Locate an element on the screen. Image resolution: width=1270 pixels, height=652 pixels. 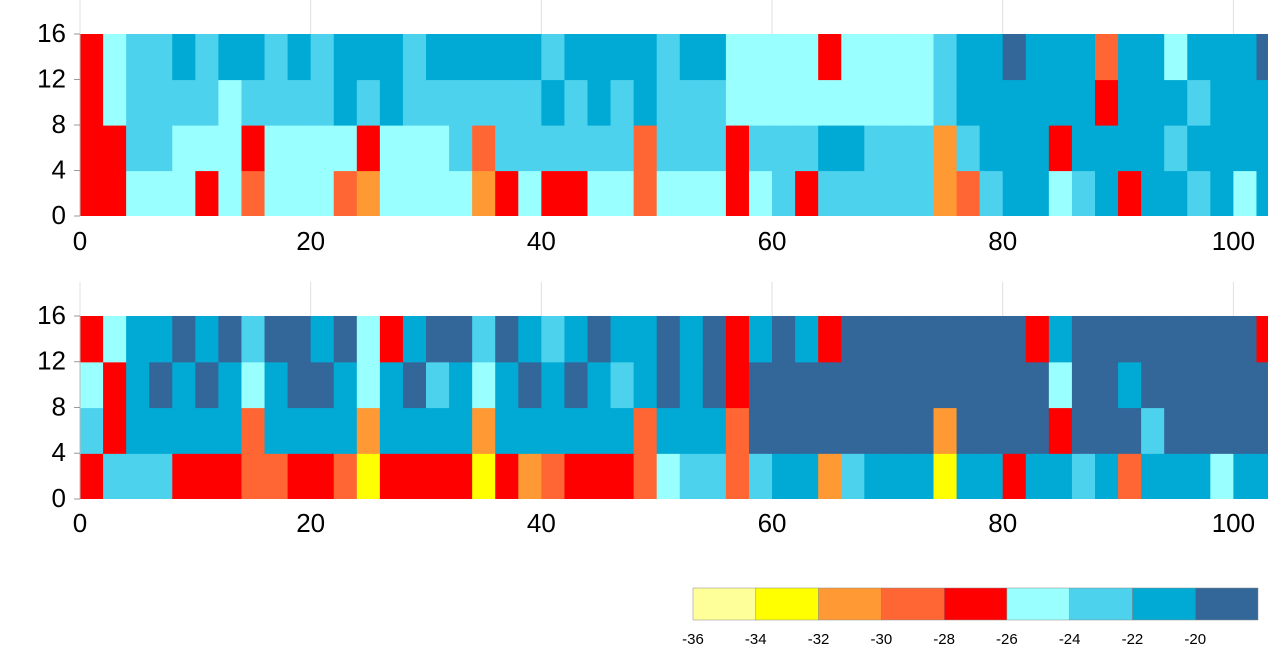
colorbar-tick-label: -32 is located at coordinates (819, 639).